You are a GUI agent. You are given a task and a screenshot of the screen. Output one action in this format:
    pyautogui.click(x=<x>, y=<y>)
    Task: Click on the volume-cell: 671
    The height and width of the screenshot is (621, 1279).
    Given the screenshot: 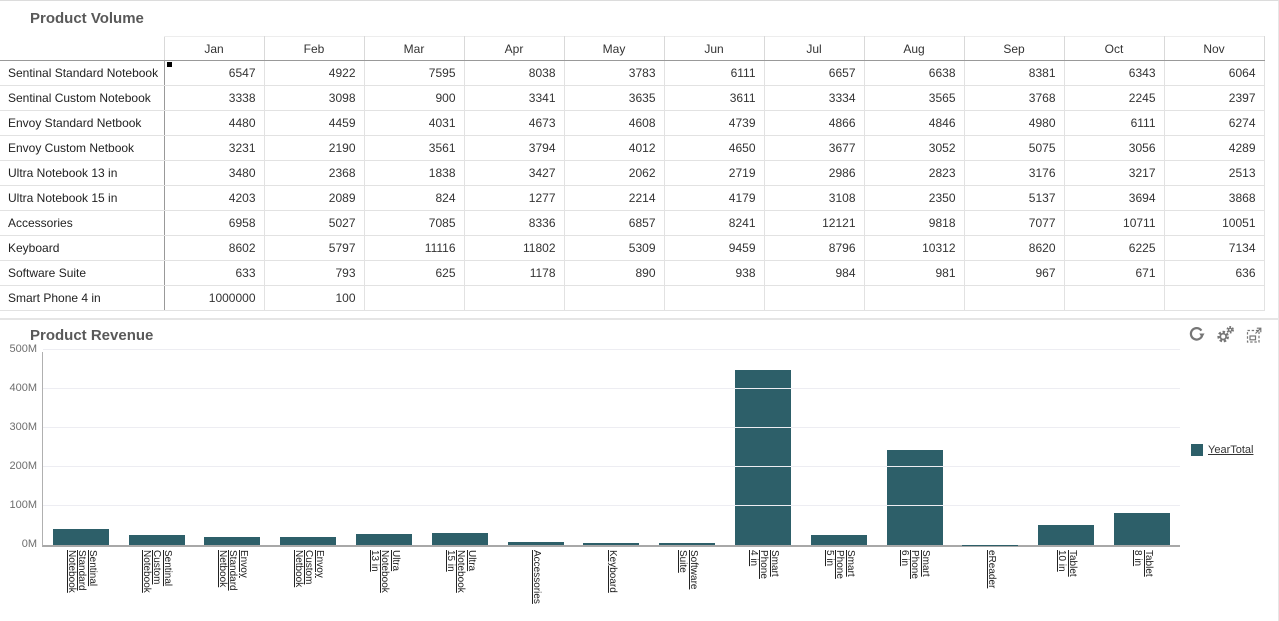 What is the action you would take?
    pyautogui.click(x=1114, y=273)
    